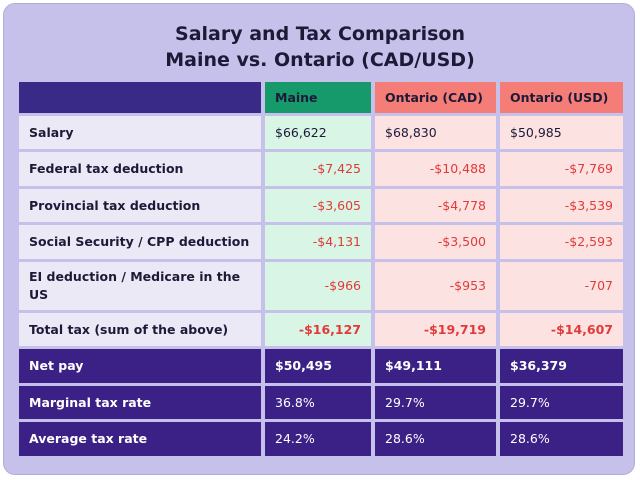 The height and width of the screenshot is (480, 640). Describe the element at coordinates (318, 439) in the screenshot. I see `value-cell: 24.2%` at that location.